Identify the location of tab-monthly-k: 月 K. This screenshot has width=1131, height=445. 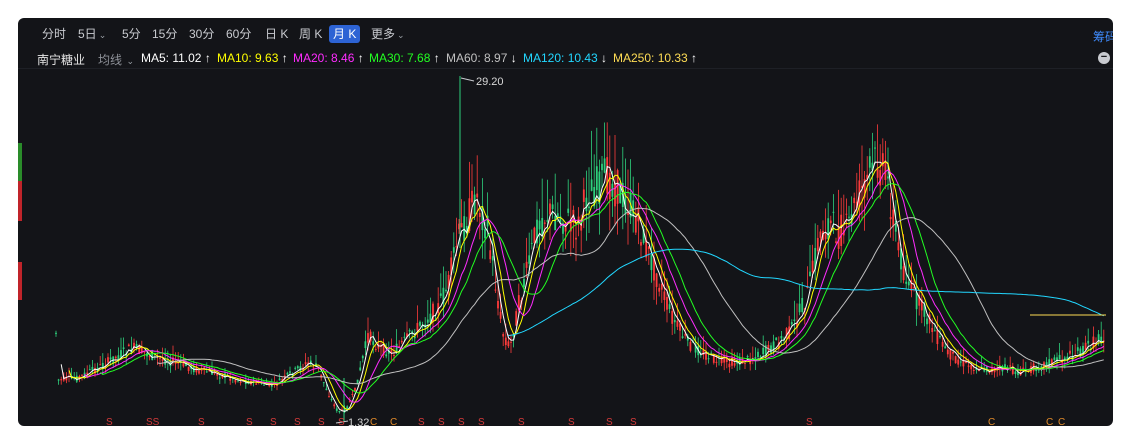
(345, 34).